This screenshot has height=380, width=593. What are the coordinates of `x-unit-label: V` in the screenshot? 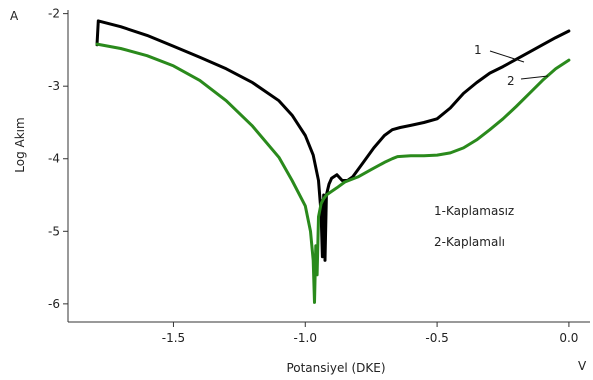 It's located at (582, 366).